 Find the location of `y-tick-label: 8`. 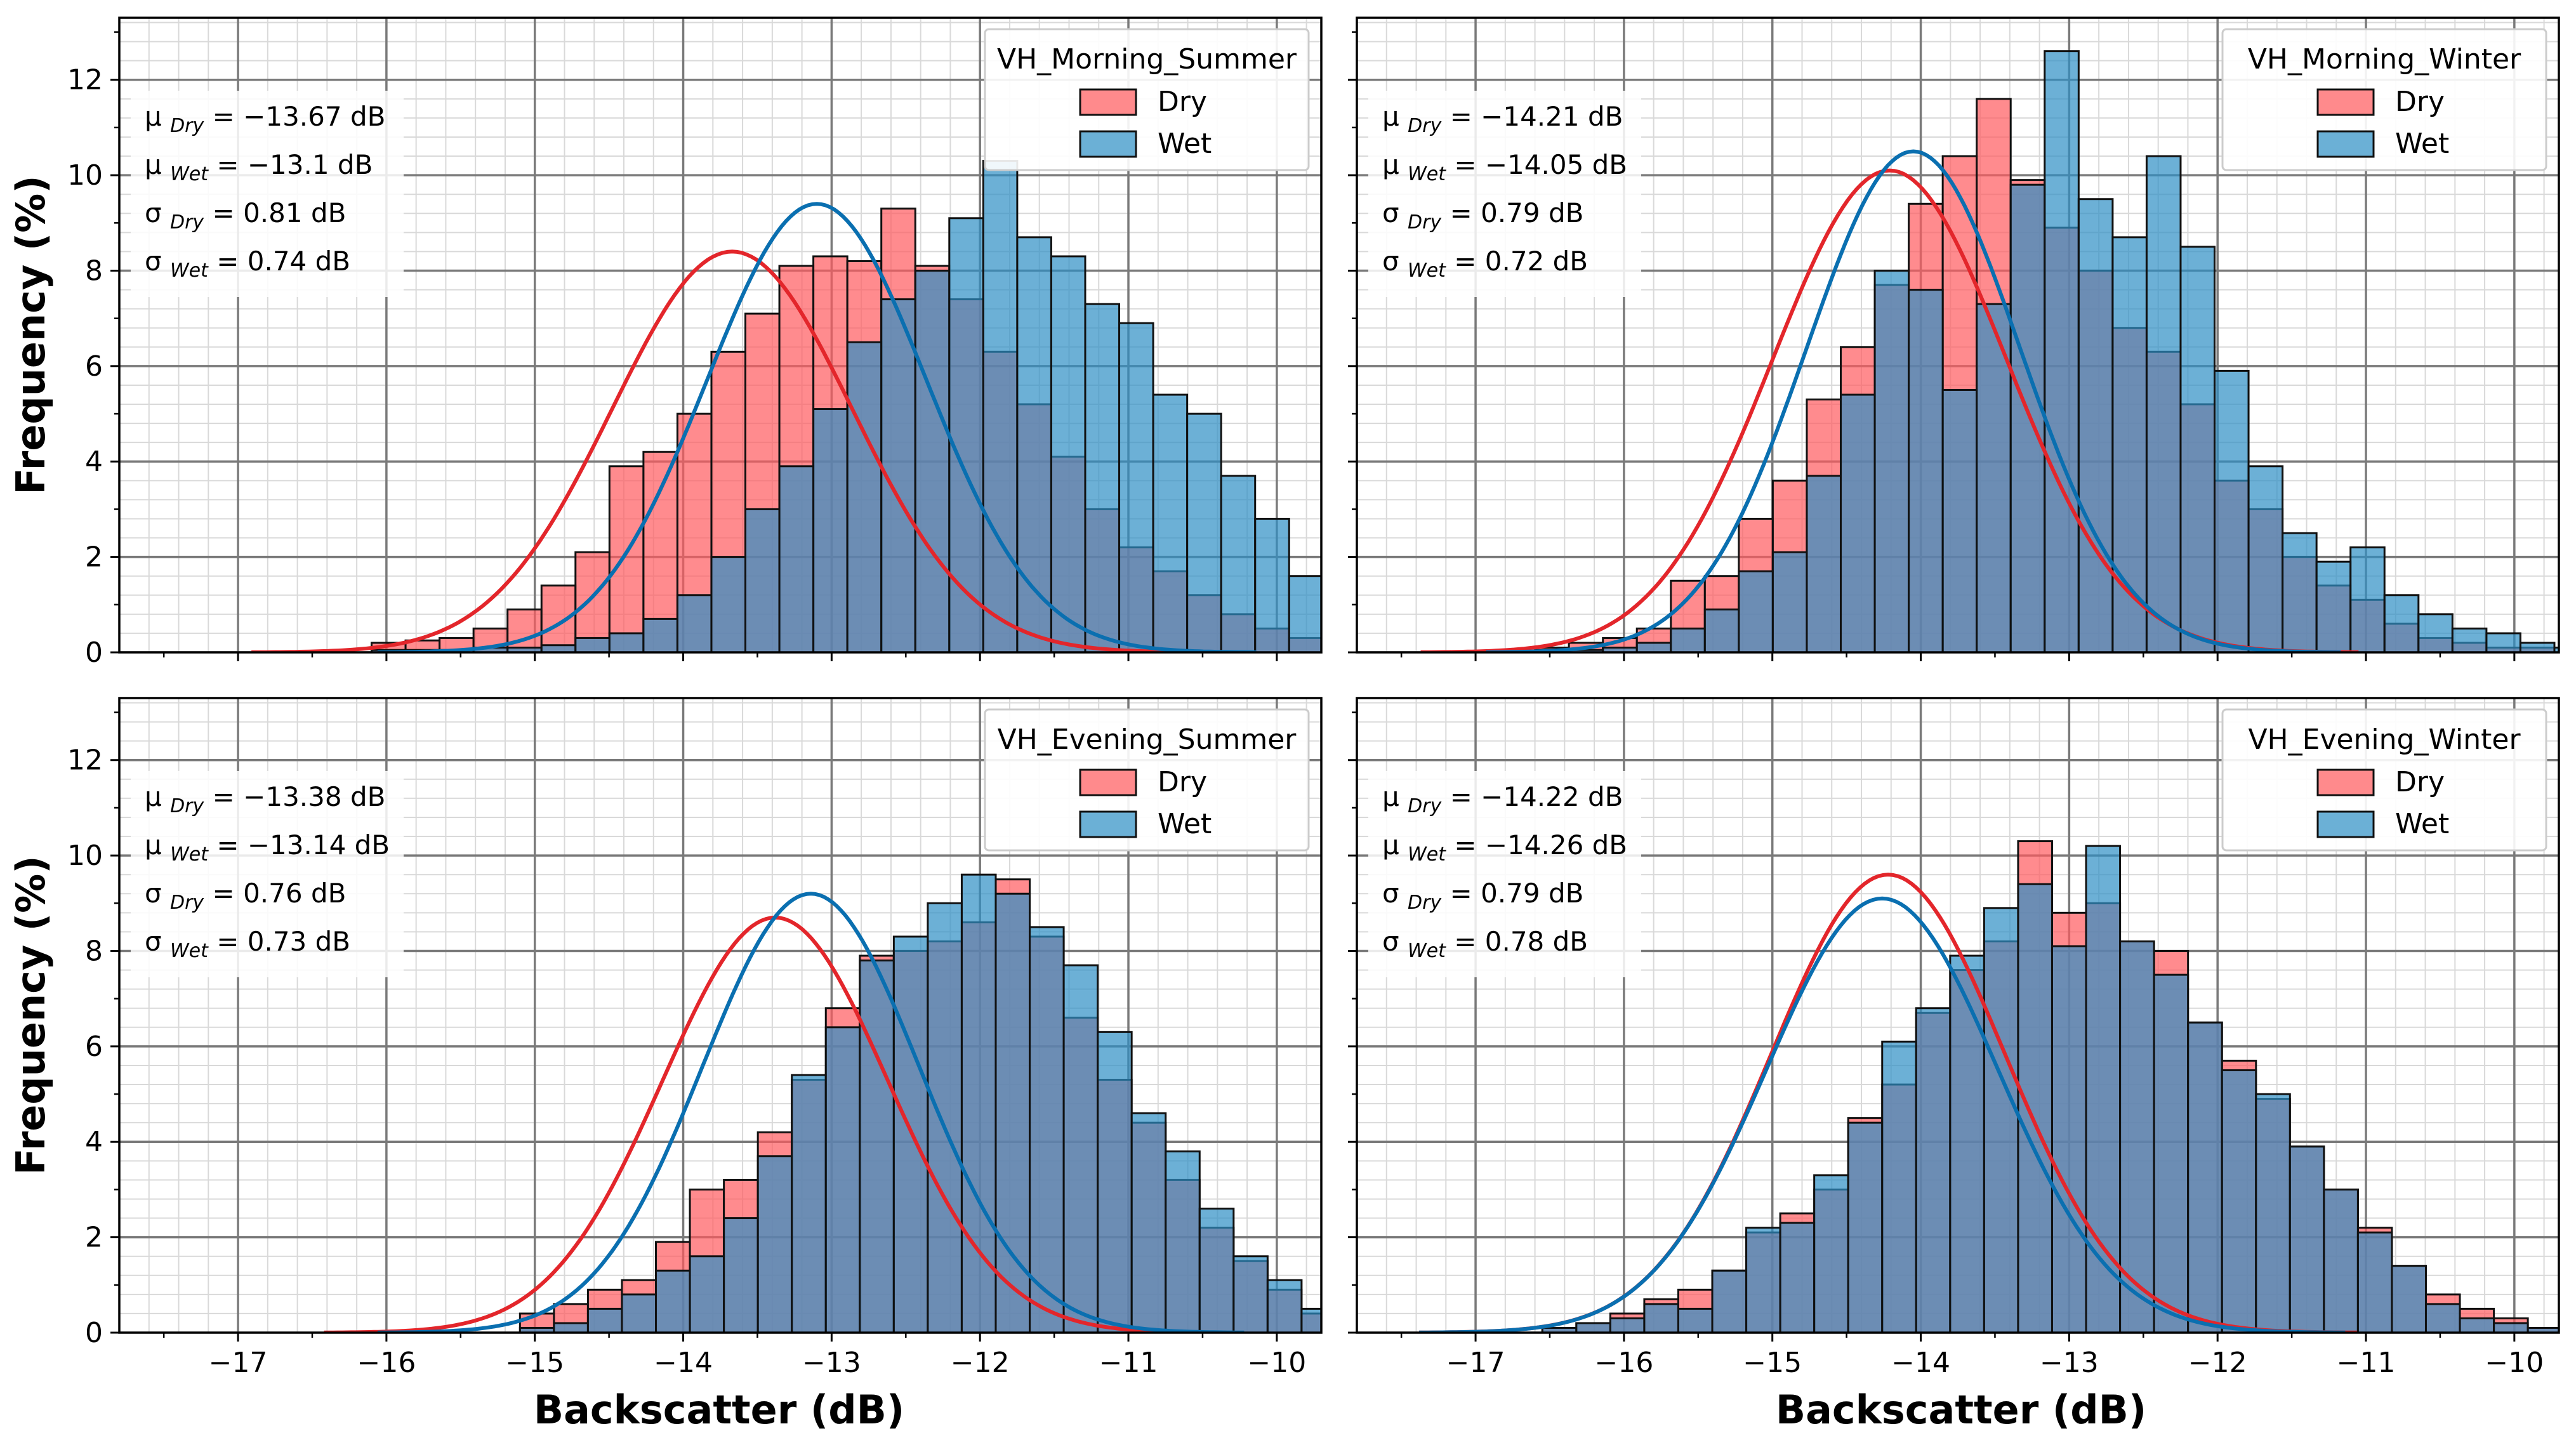

y-tick-label: 8 is located at coordinates (94, 270).